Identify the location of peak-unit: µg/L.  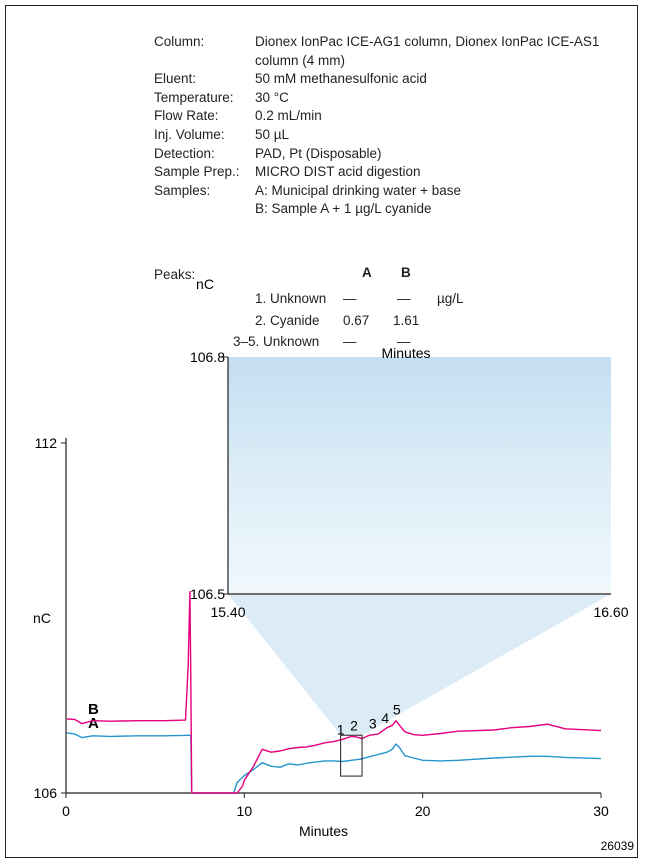
(450, 298).